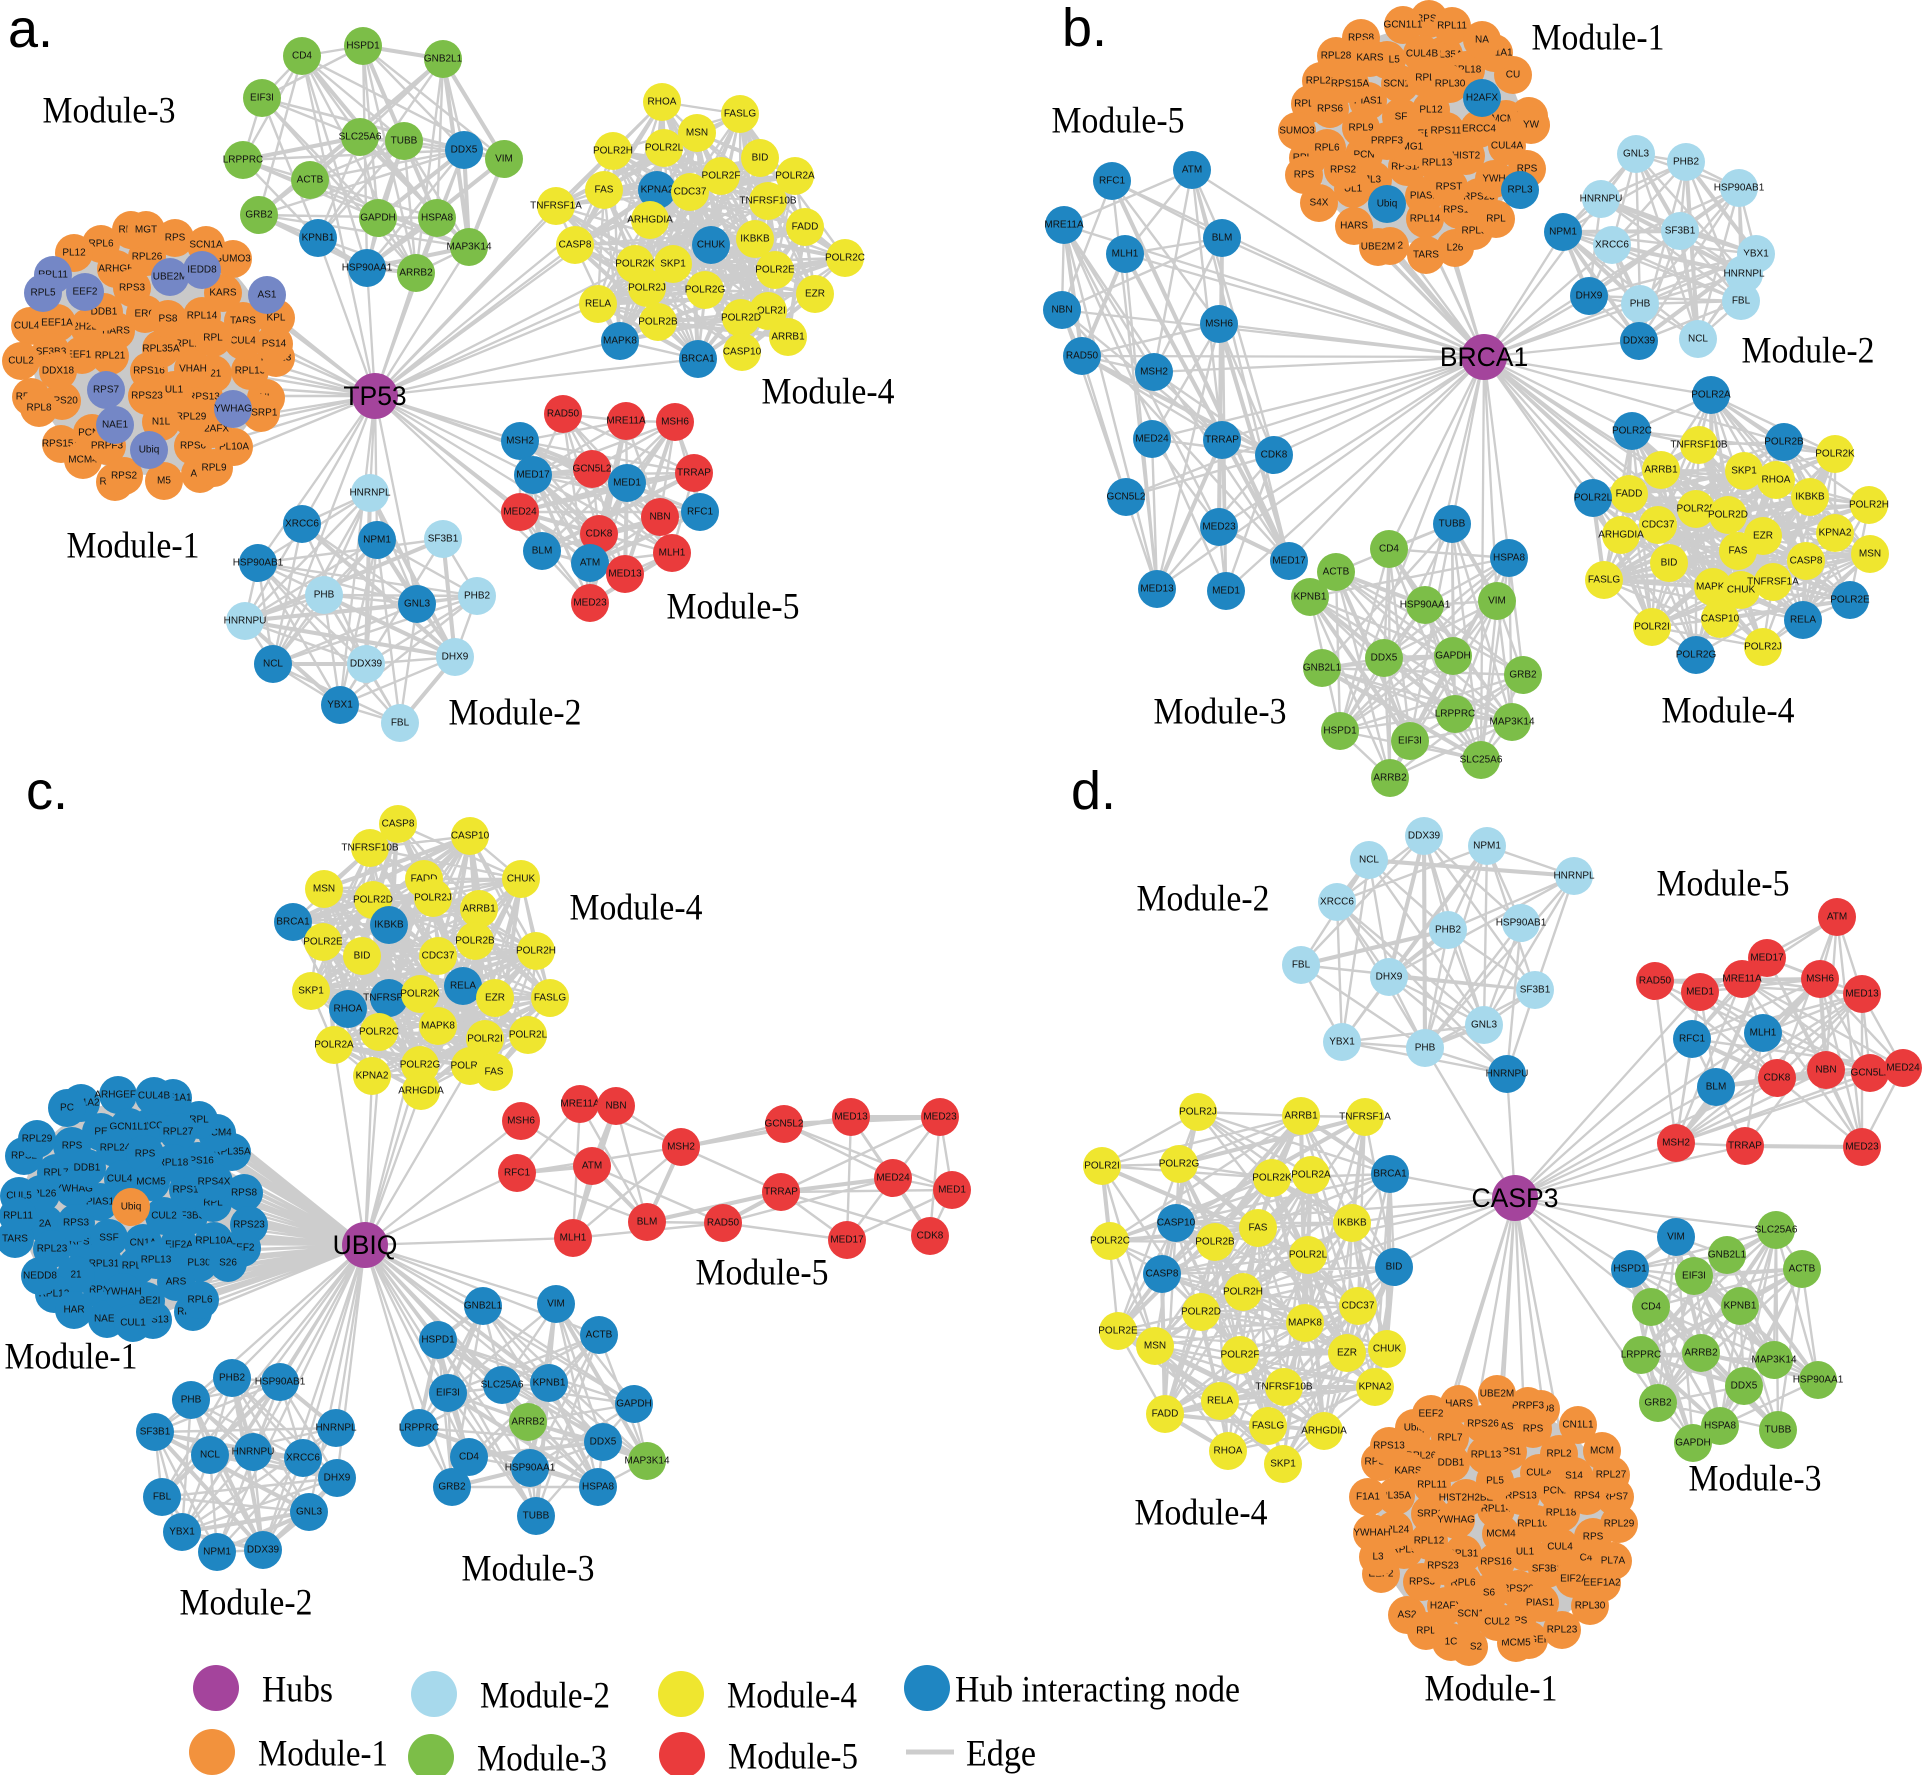 The height and width of the screenshot is (1780, 1923). What do you see at coordinates (340, 705) in the screenshot?
I see `svg-text: YBX1` at bounding box center [340, 705].